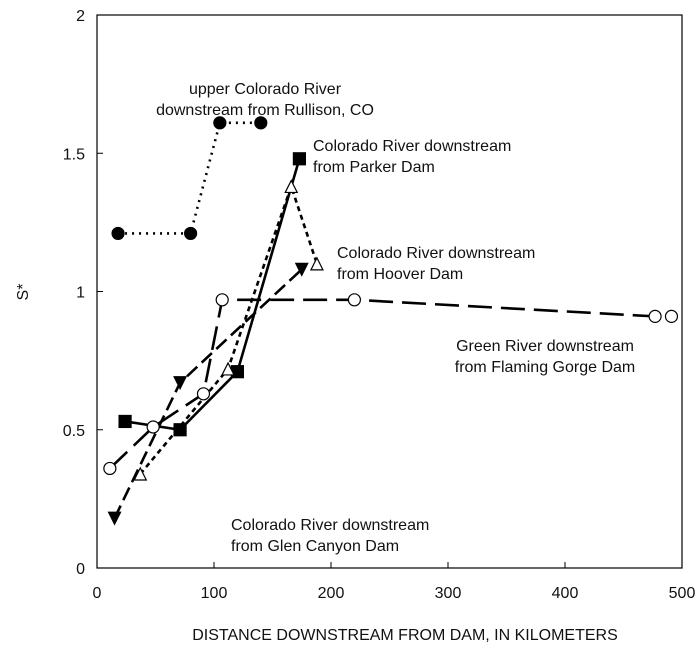 Image resolution: width=697 pixels, height=647 pixels. What do you see at coordinates (74, 154) in the screenshot?
I see `y-tick-label: 1.5` at bounding box center [74, 154].